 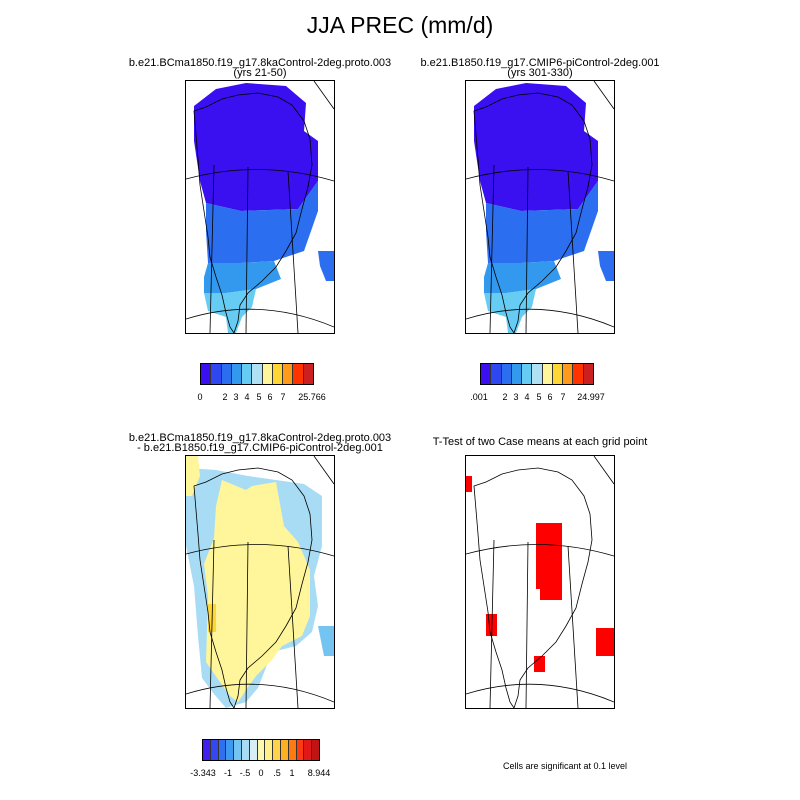 I want to click on panel-1-colorbar-tick: 5, so click(x=259, y=397).